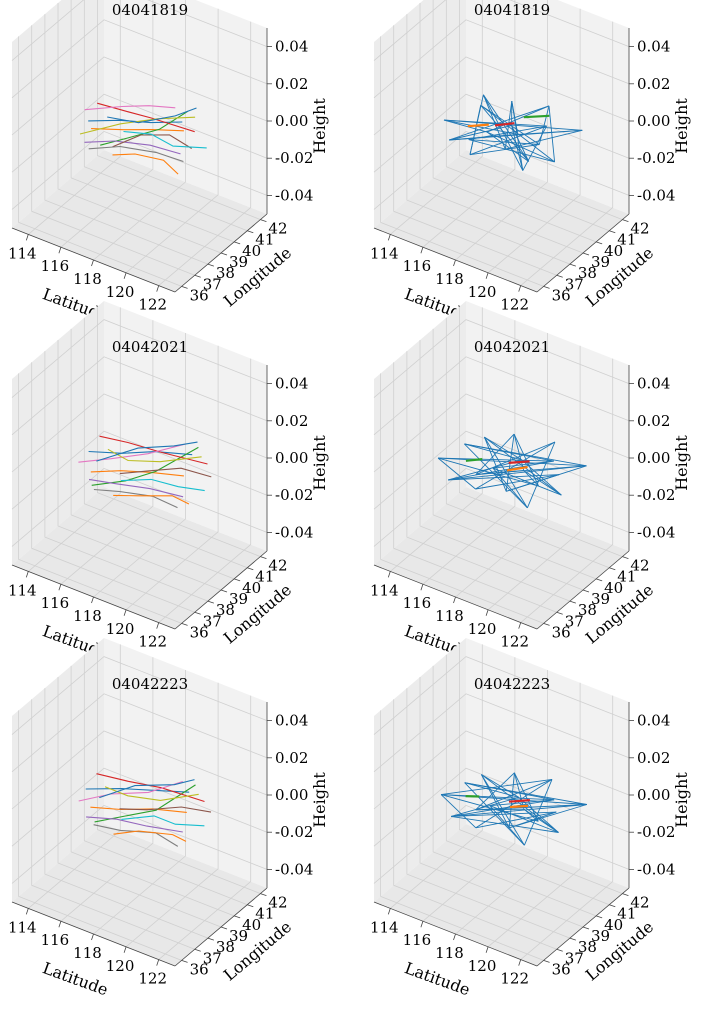 The image size is (724, 1012). I want to click on x-tick-label: 114, so click(384, 590).